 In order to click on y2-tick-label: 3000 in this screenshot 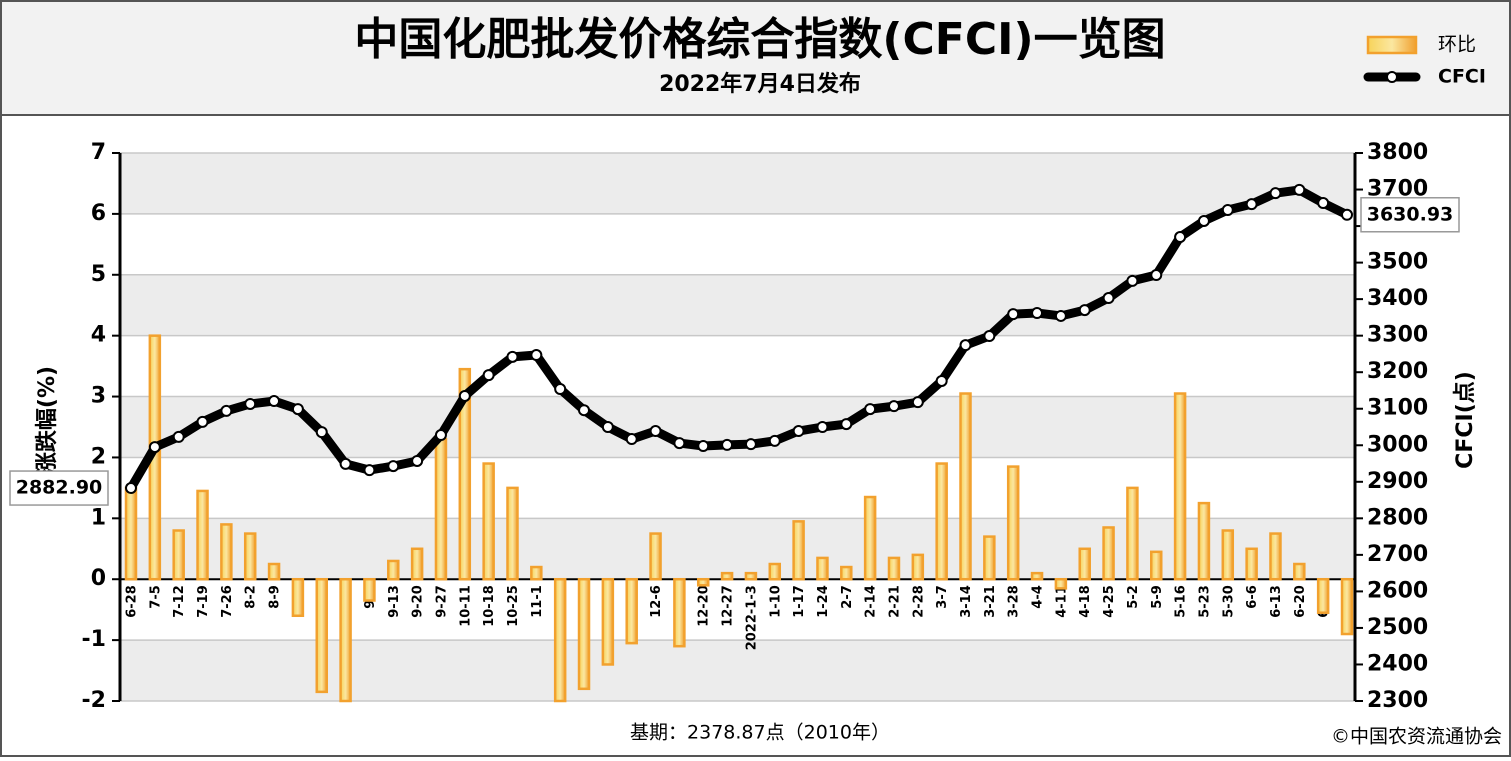, I will do `click(1397, 444)`.